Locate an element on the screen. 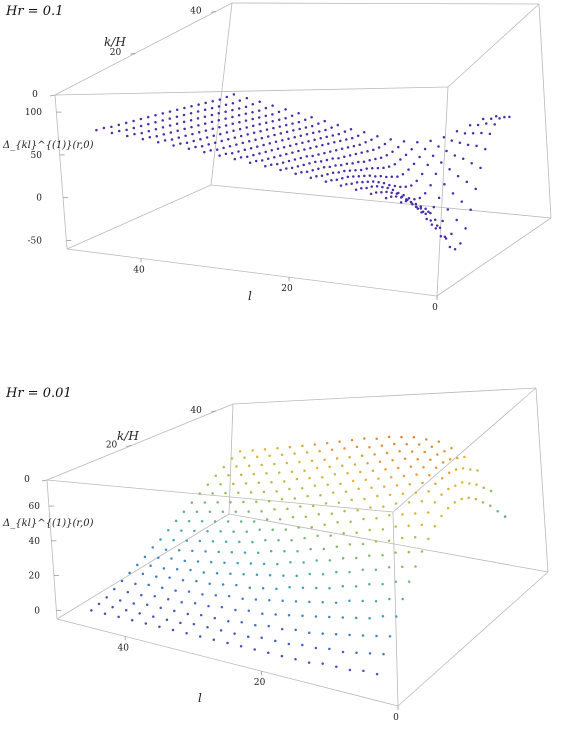 This screenshot has height=730, width=565. y-tick-label: 20 is located at coordinates (260, 683).